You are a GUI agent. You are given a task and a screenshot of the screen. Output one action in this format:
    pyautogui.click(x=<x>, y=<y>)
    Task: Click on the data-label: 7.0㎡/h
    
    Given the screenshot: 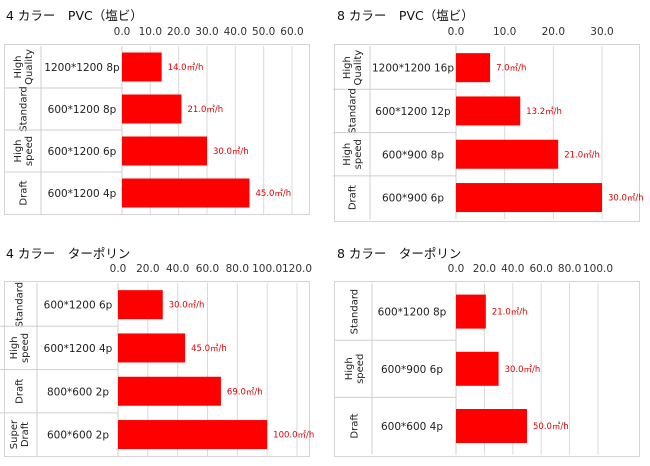 What is the action you would take?
    pyautogui.click(x=511, y=69)
    